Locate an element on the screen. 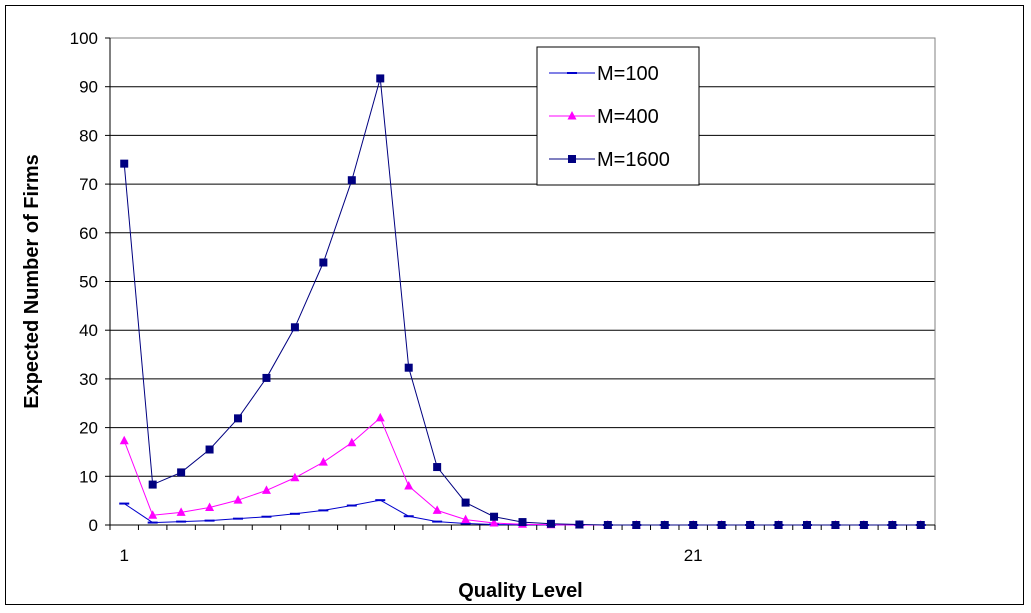 The image size is (1031, 613). x-axis-title: Quality Level is located at coordinates (520, 591).